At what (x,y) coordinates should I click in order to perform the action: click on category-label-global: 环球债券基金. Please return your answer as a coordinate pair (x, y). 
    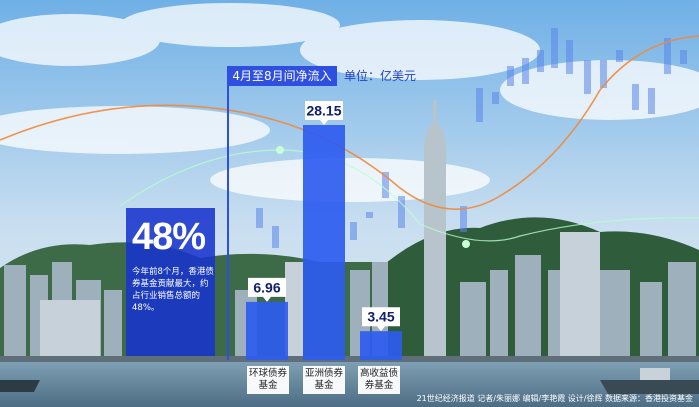
    Looking at the image, I should click on (268, 380).